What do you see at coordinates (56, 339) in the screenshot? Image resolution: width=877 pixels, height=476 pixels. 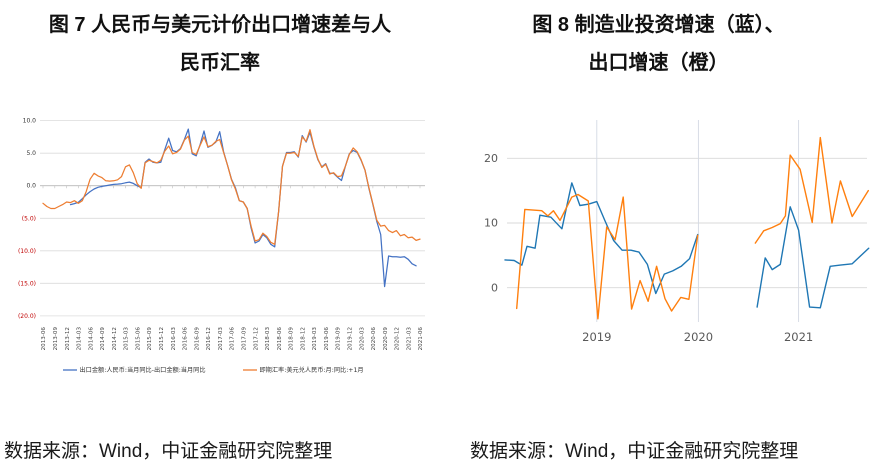 I see `fig7-x-tick-label: 2013-09` at bounding box center [56, 339].